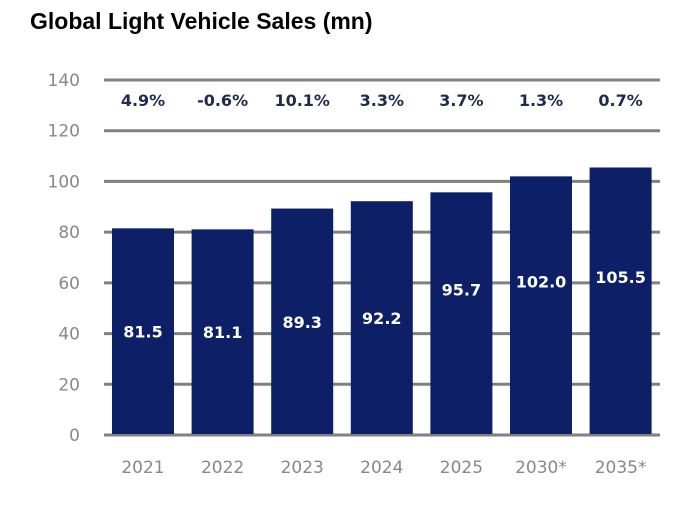 The image size is (696, 515). I want to click on data-label: 81.5, so click(142, 332).